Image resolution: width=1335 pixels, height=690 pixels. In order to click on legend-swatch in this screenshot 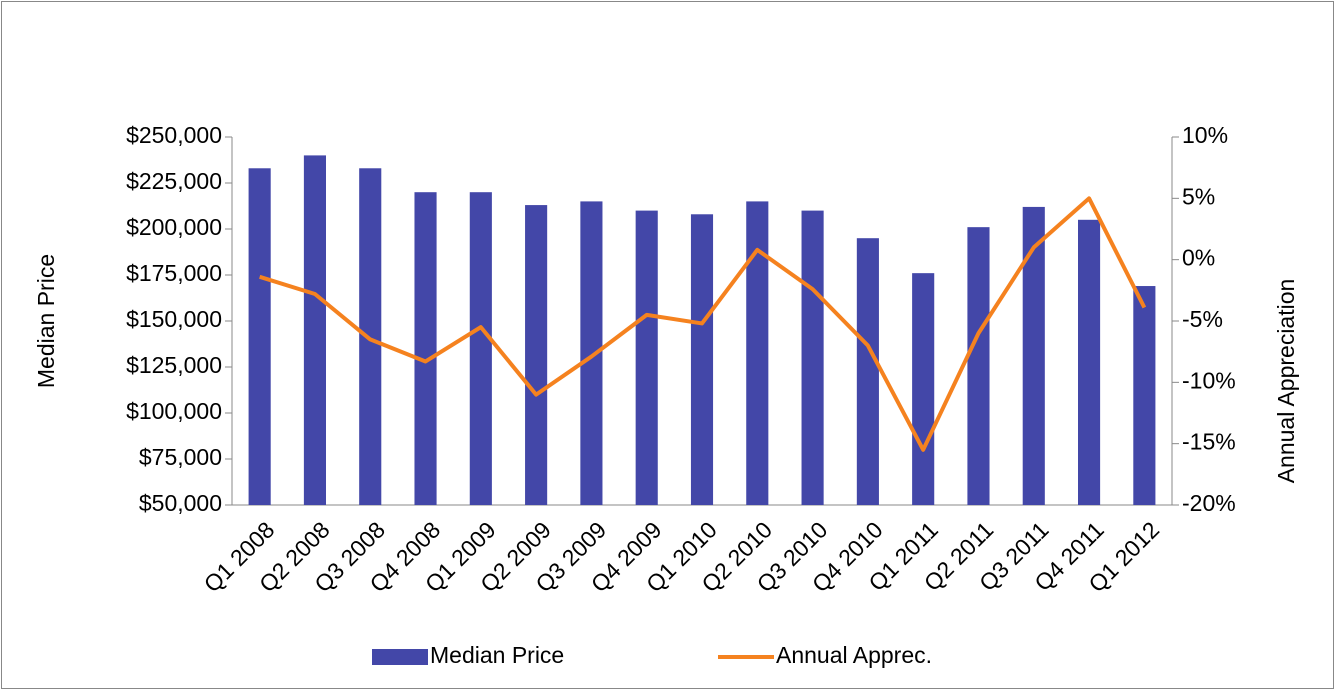, I will do `click(400, 657)`.